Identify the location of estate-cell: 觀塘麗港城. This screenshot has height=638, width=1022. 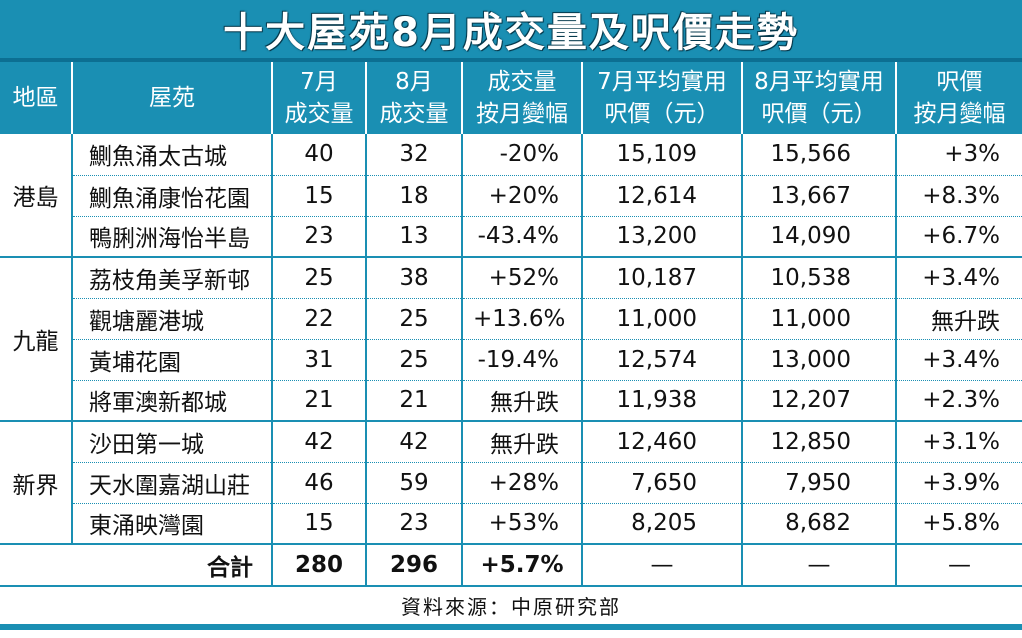
(172, 319).